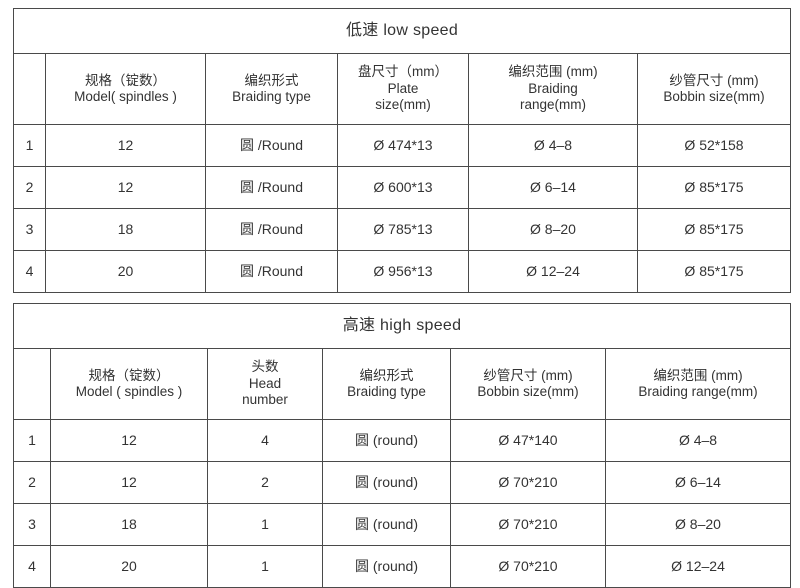  I want to click on cell-plate-size: Ø 474*13, so click(403, 145).